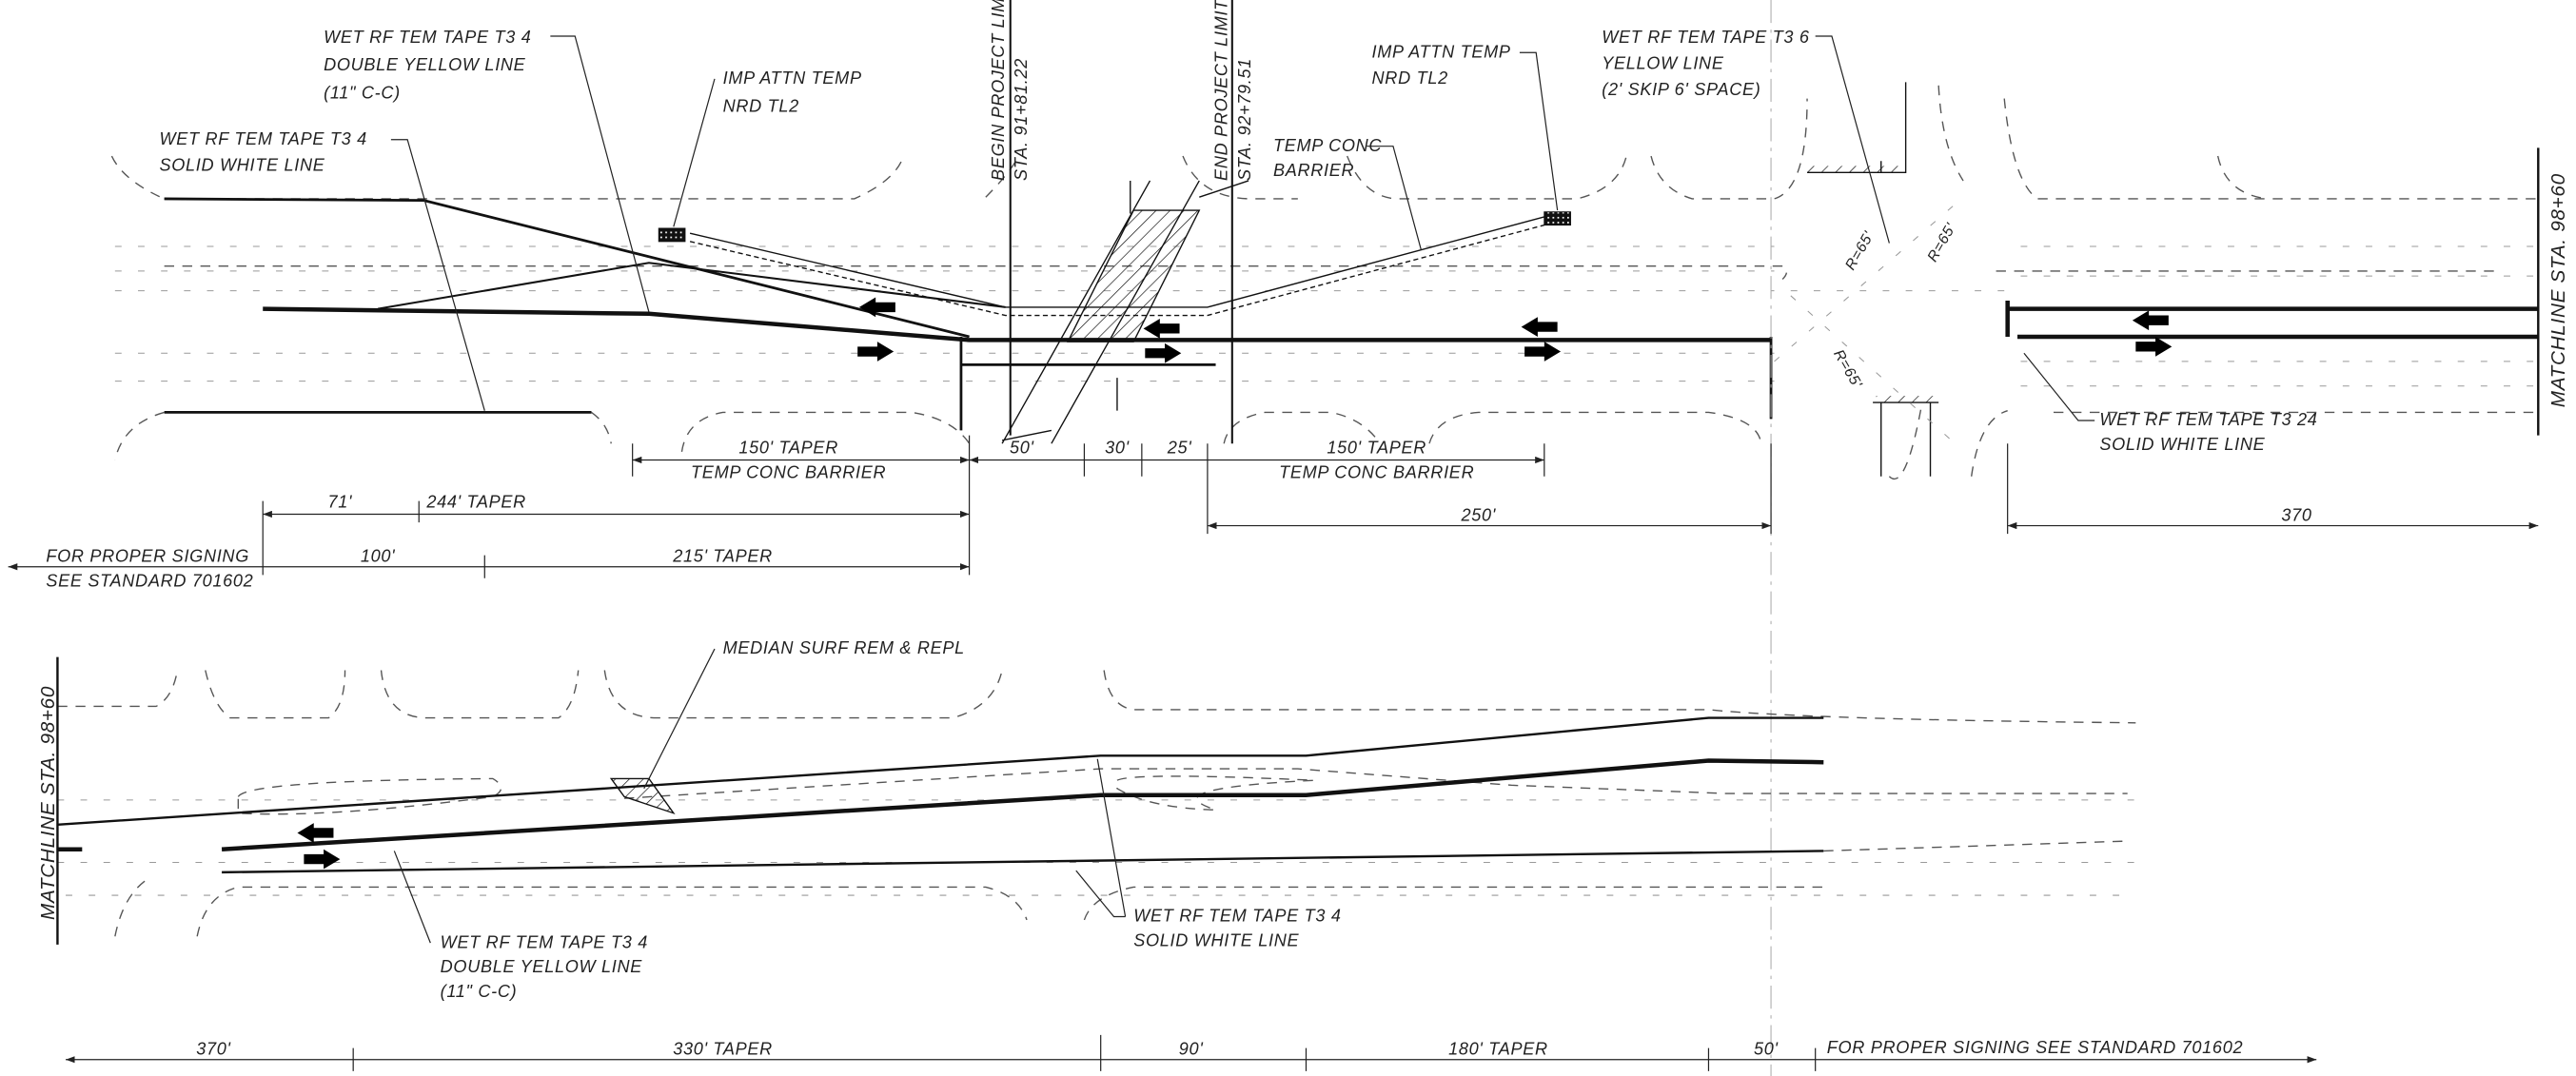 The height and width of the screenshot is (1076, 2576). What do you see at coordinates (2208, 419) in the screenshot?
I see `callout-text: WET RF TEM TAPE T3 24` at bounding box center [2208, 419].